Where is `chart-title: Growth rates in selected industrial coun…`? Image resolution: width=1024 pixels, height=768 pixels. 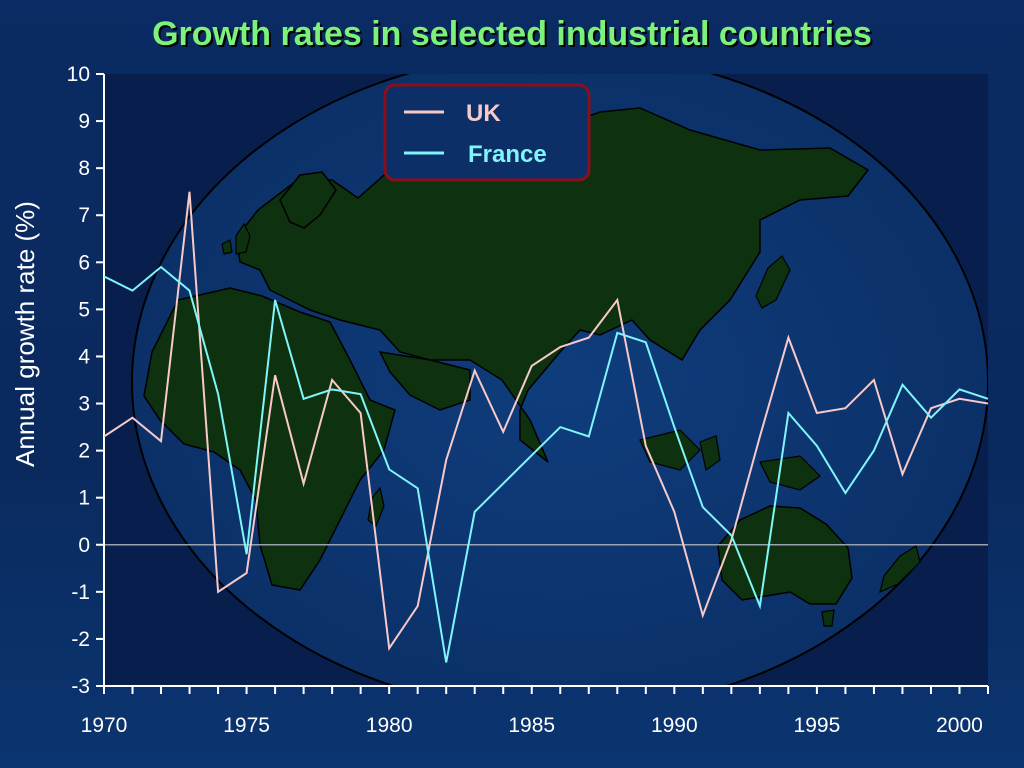
chart-title: Growth rates in selected industrial coun… is located at coordinates (512, 34).